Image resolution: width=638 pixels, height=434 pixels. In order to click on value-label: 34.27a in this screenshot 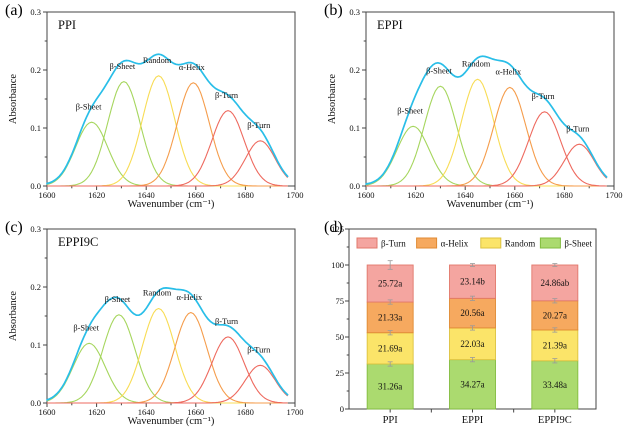, I will do `click(472, 384)`.